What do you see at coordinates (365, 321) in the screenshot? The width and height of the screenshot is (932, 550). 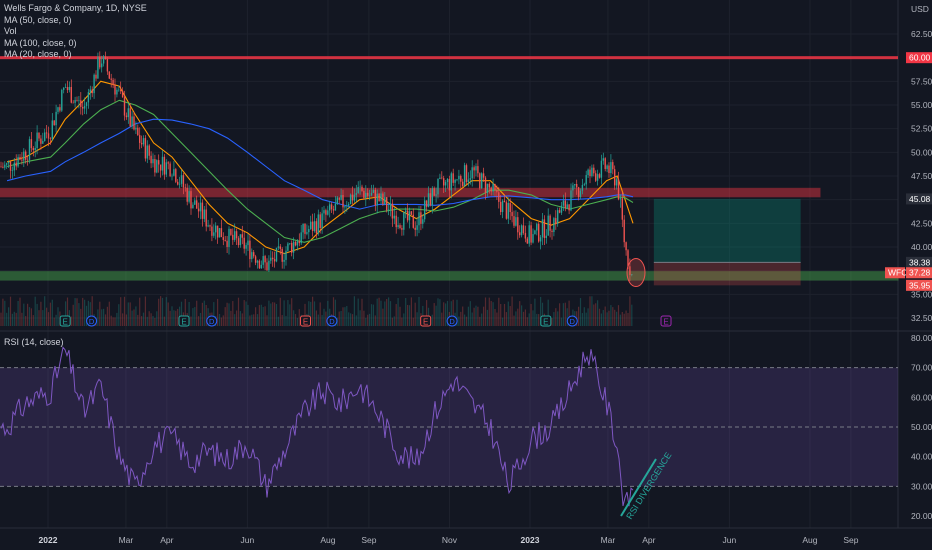 I see `event-markers: E E E E E ED D D D D` at bounding box center [365, 321].